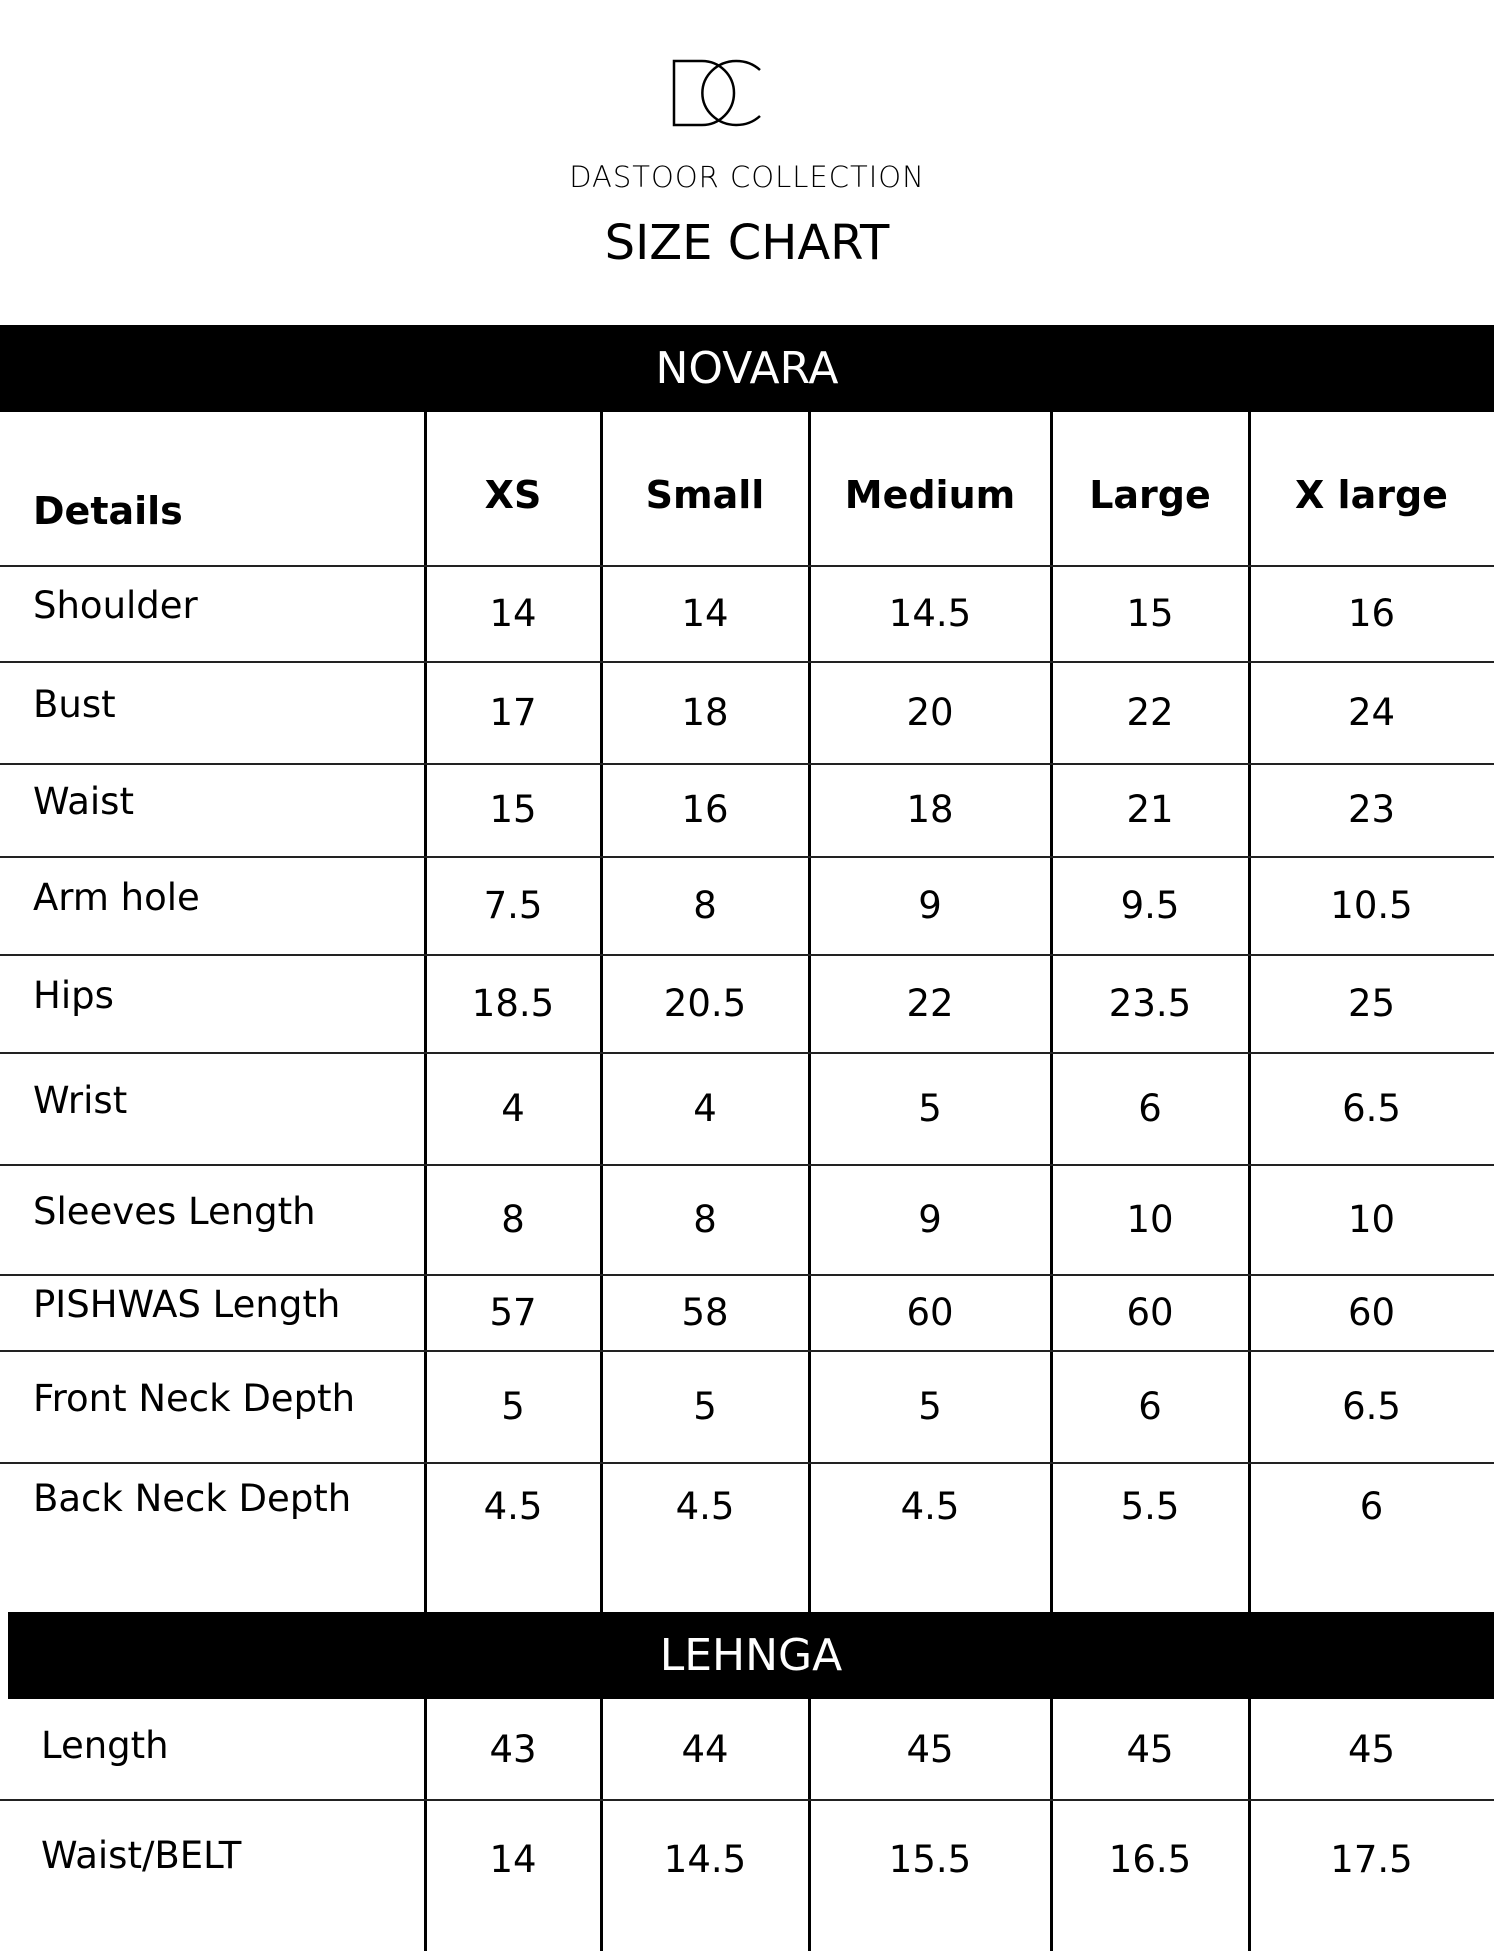  Describe the element at coordinates (513, 1312) in the screenshot. I see `size-value: 57` at that location.